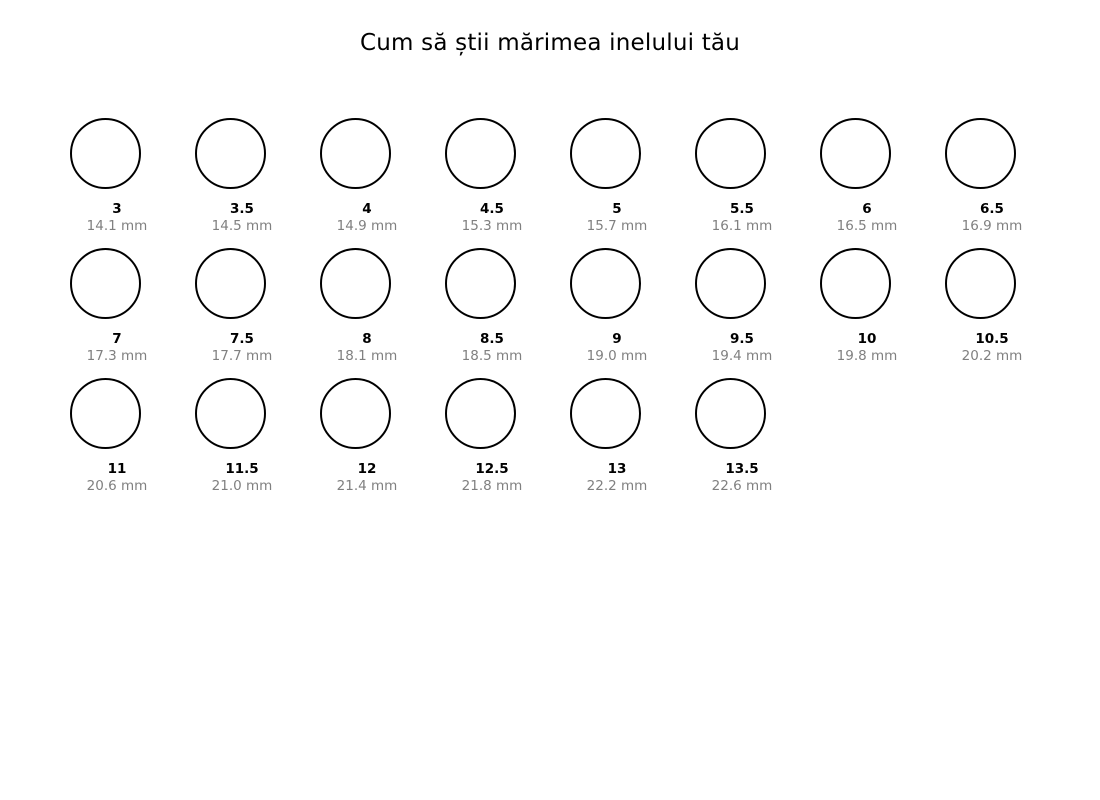 Image resolution: width=1100 pixels, height=800 pixels. Describe the element at coordinates (492, 469) in the screenshot. I see `ring-size-label: 12.5` at that location.